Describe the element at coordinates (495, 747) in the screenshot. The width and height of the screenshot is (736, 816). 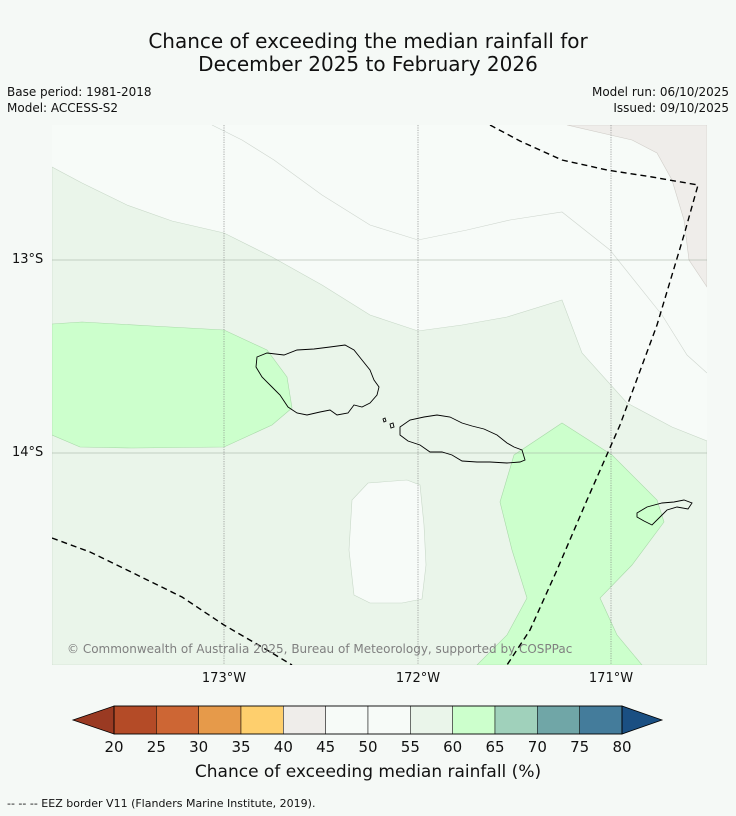
I see `colorbar-tick-65: 65` at that location.